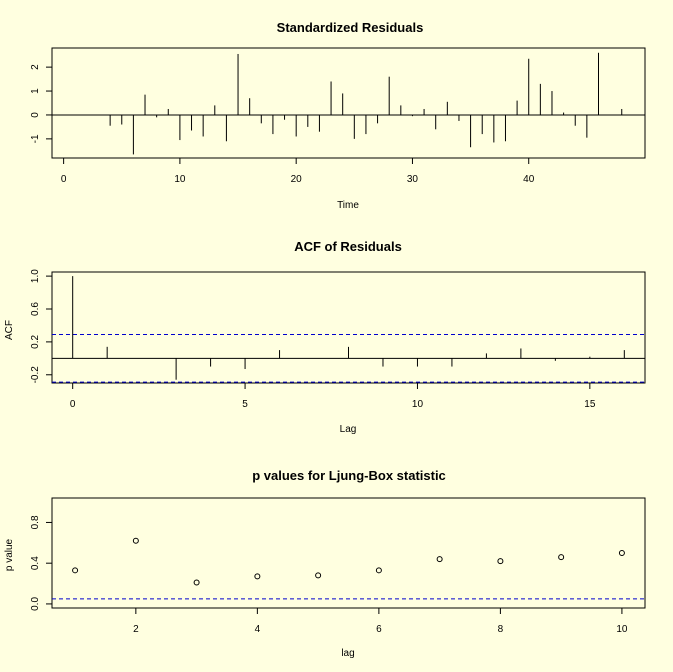 The image size is (673, 672). I want to click on panel-title: Standardized Residuals, so click(350, 27).